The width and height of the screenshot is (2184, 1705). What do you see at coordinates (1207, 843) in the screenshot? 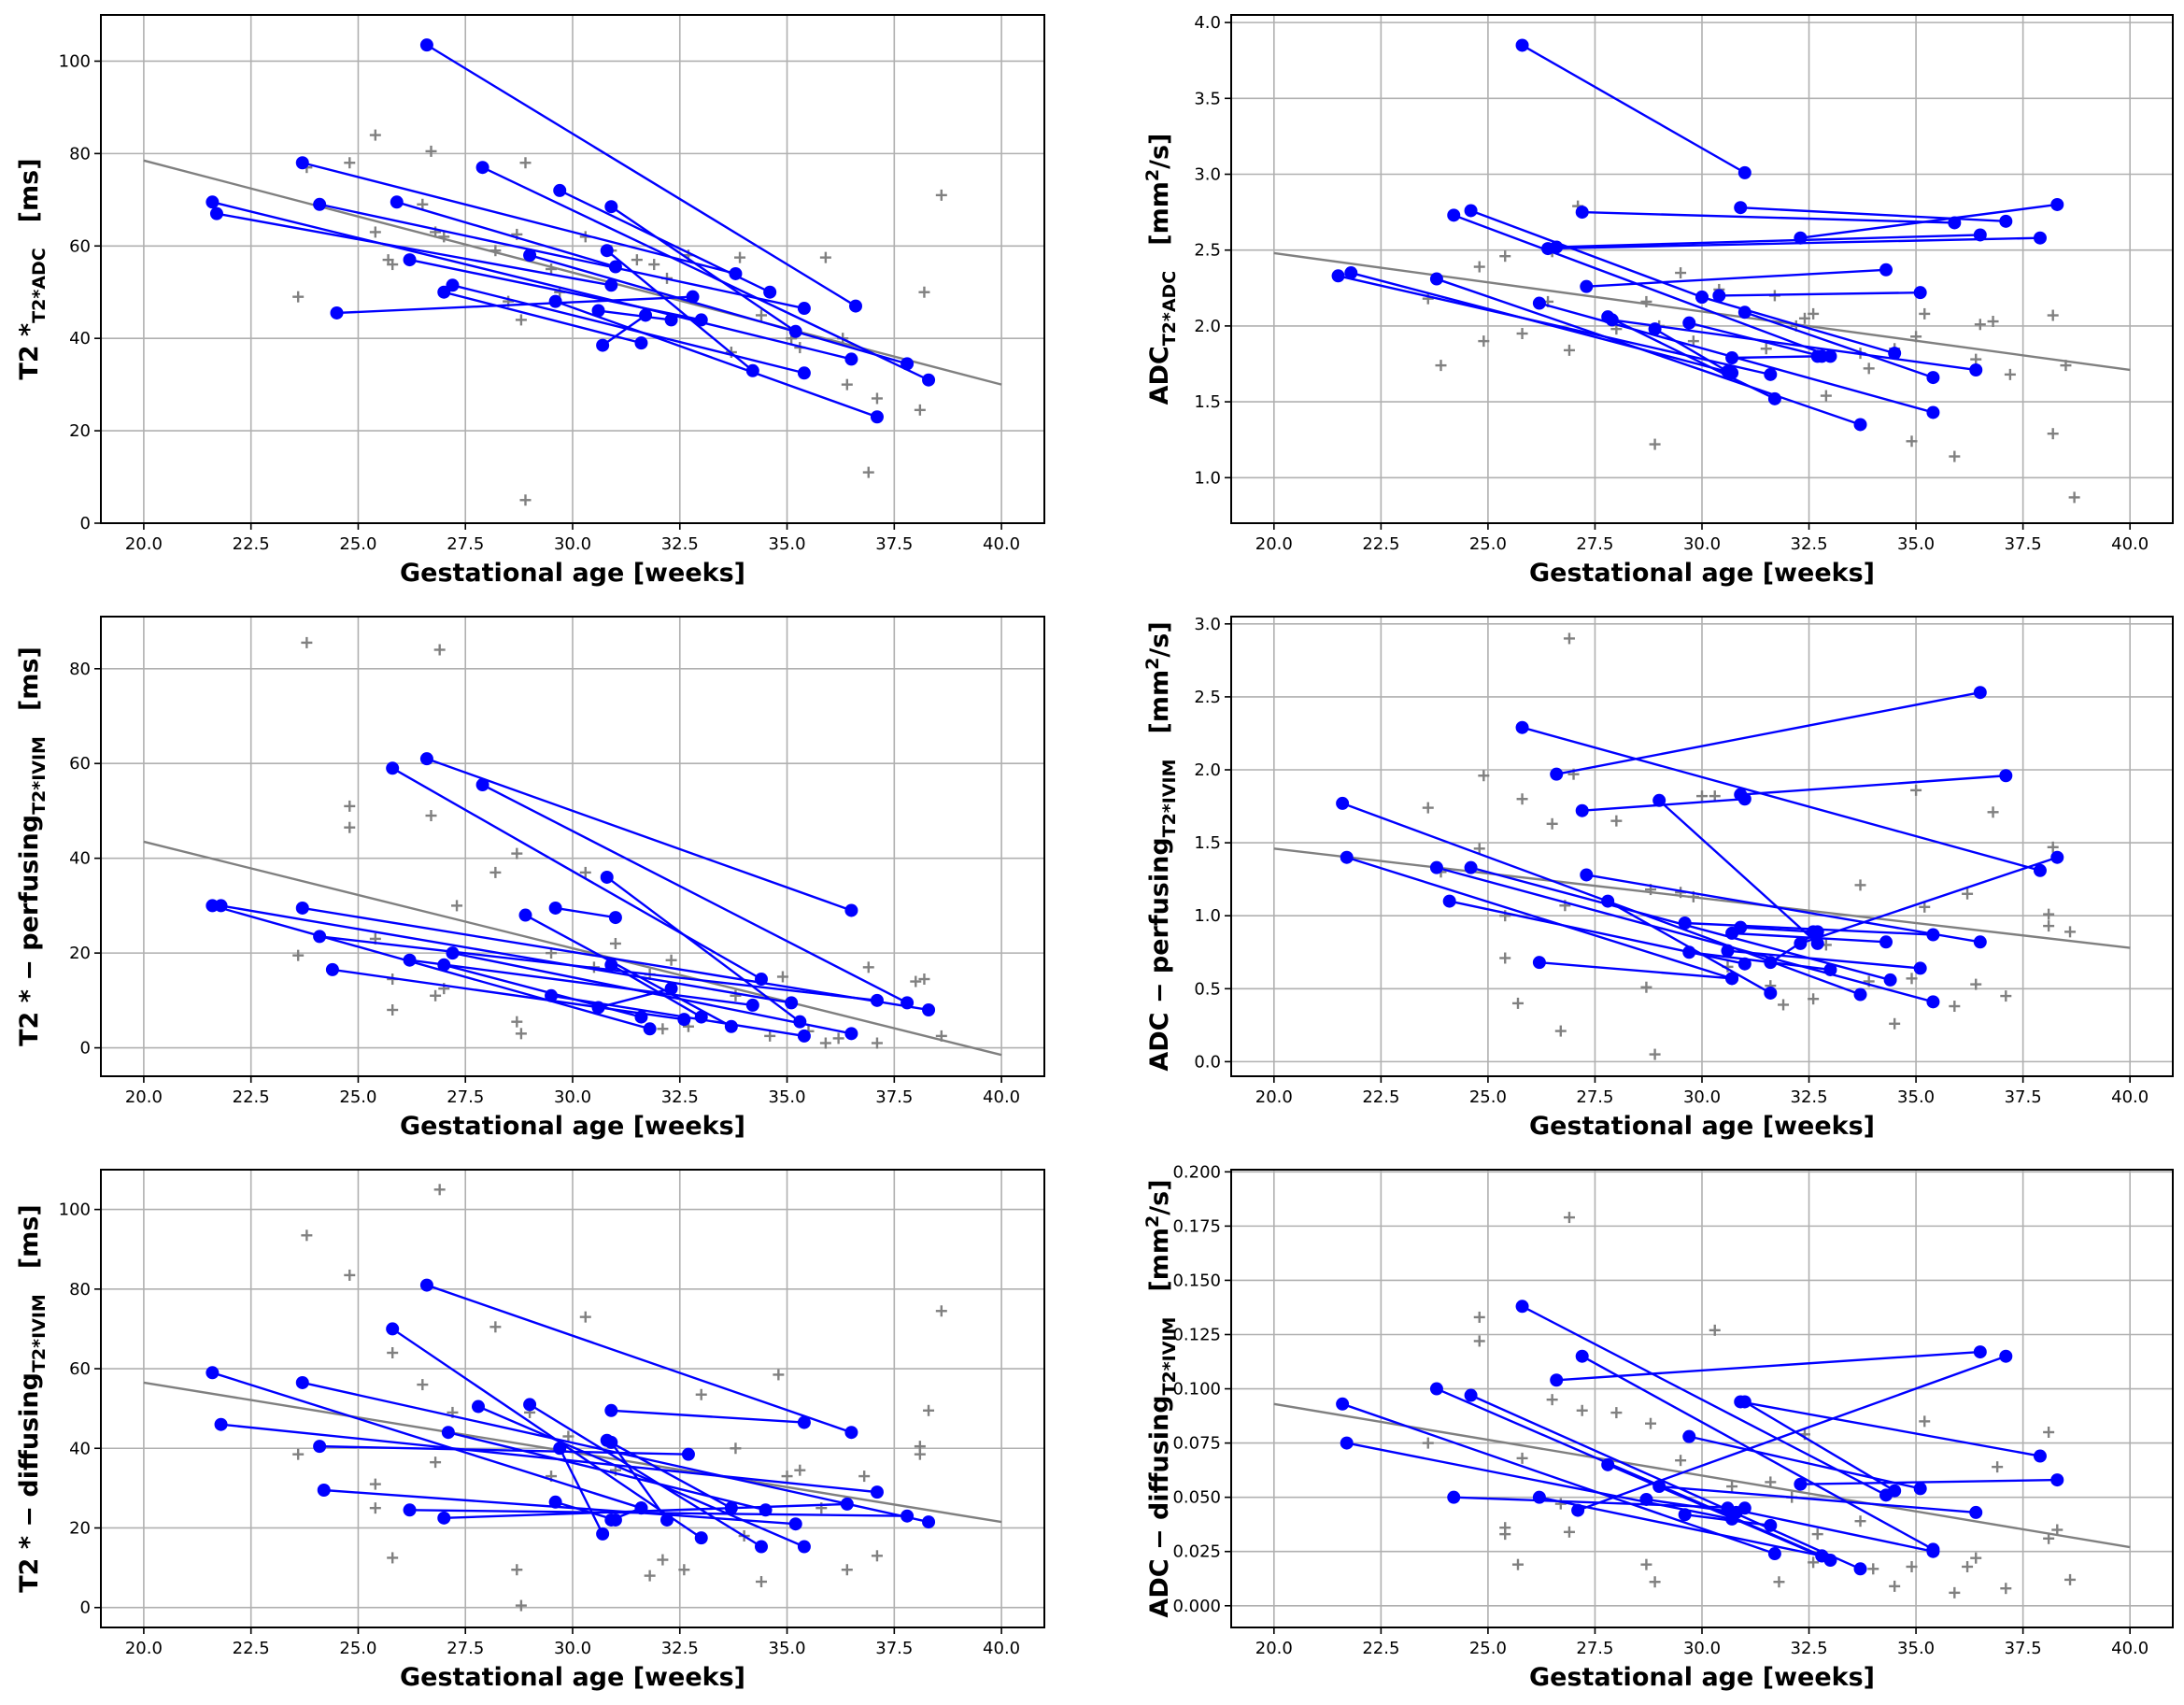
I see `y-tick-label: 1.5` at bounding box center [1207, 843].